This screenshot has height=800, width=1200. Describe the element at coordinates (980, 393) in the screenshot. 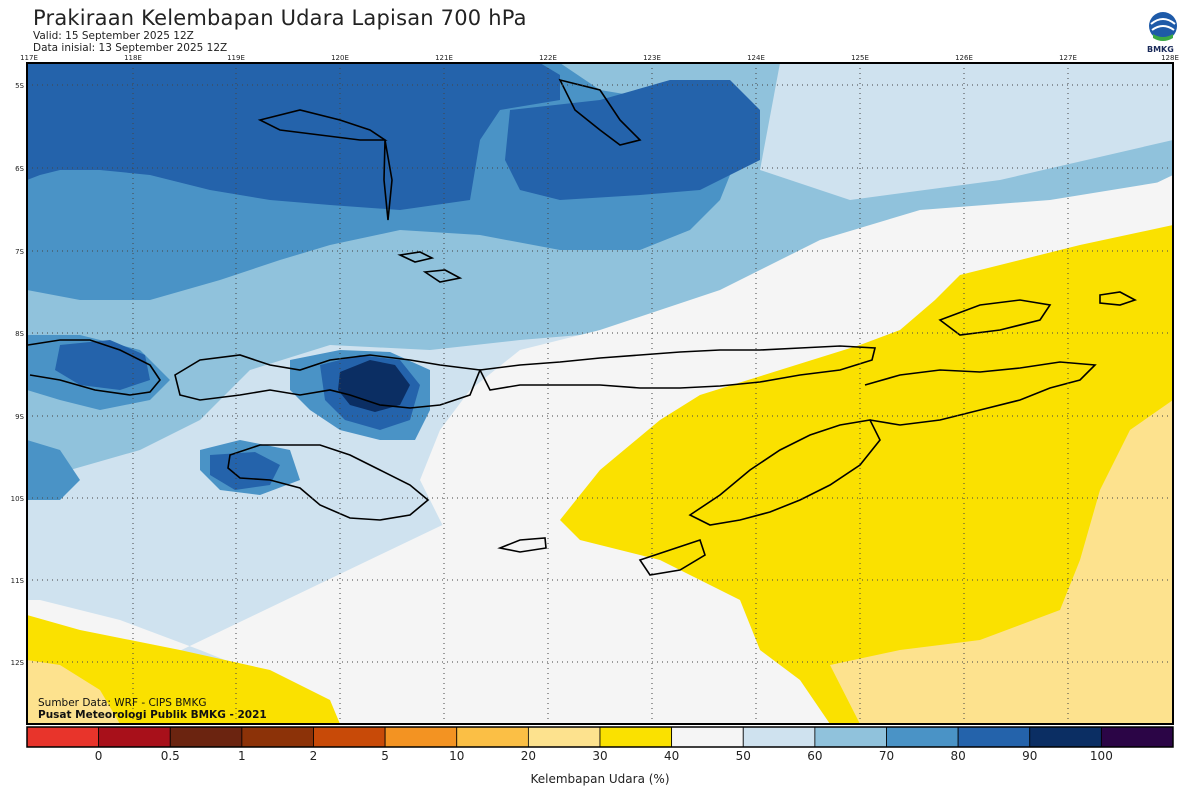

I see `coast-kisar-line` at that location.